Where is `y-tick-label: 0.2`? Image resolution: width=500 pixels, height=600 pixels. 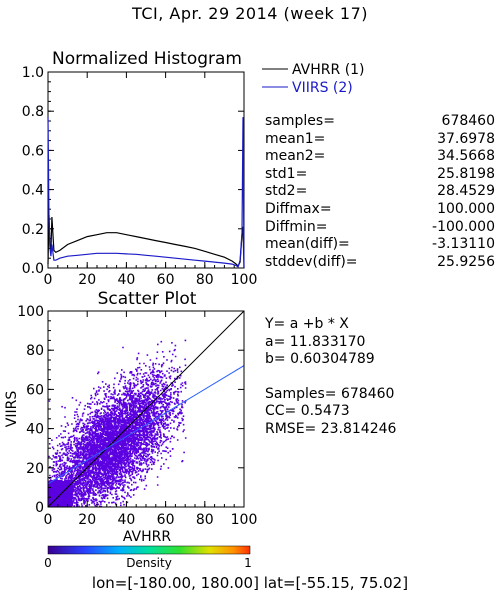 y-tick-label: 0.2 is located at coordinates (33, 230).